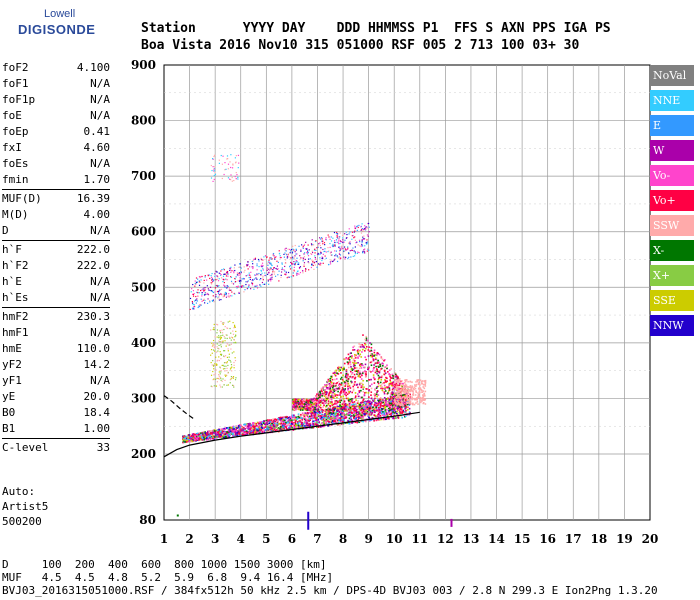  What do you see at coordinates (100, 115) in the screenshot?
I see `param-value: N/A` at bounding box center [100, 115].